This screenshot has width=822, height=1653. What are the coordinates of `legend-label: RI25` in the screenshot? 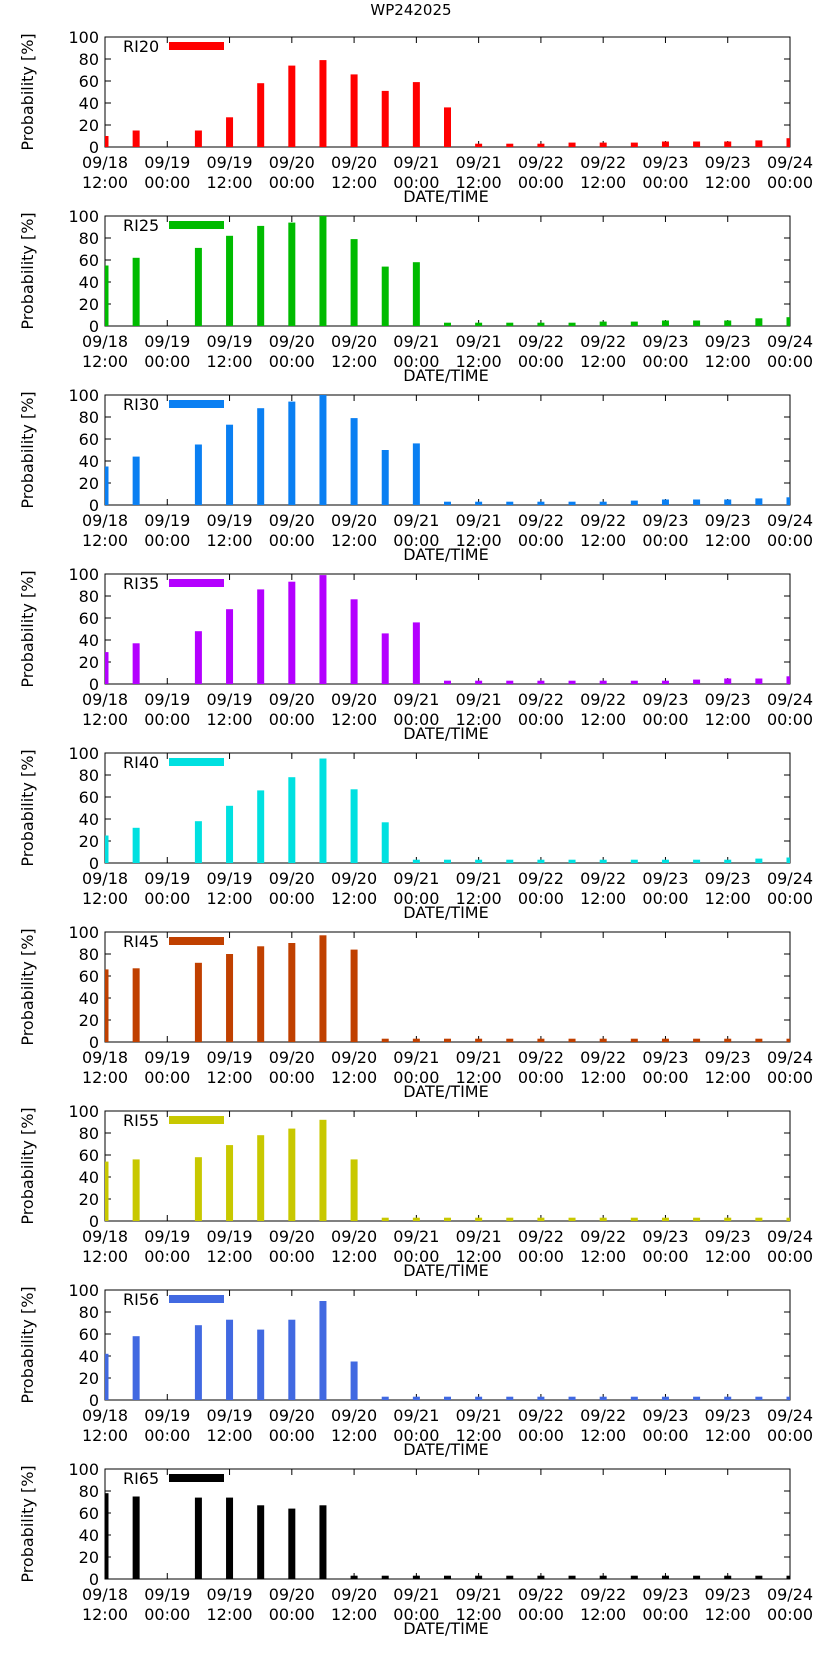 It's located at (141, 225).